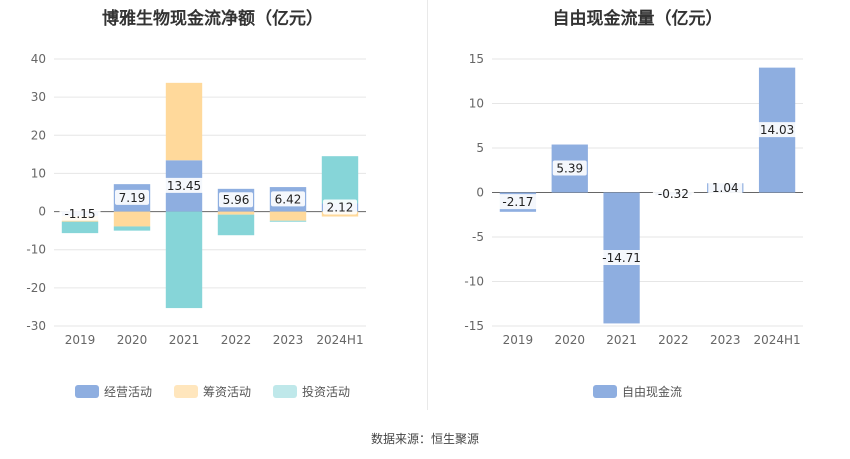 This screenshot has width=850, height=459. What do you see at coordinates (326, 392) in the screenshot?
I see `legend-label: 投资活动` at bounding box center [326, 392].